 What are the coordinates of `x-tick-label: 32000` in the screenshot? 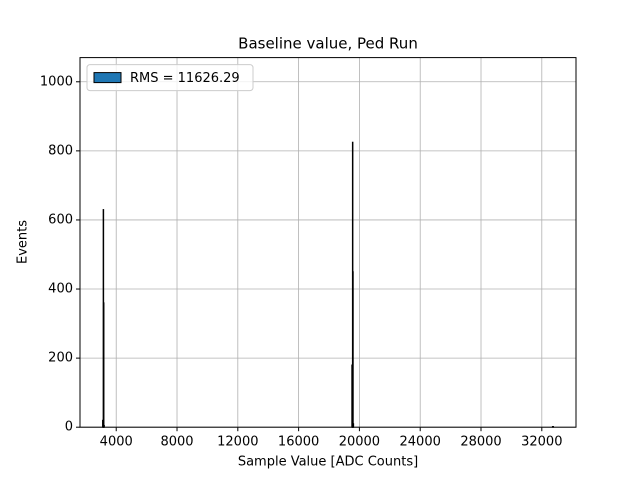 It's located at (541, 442).